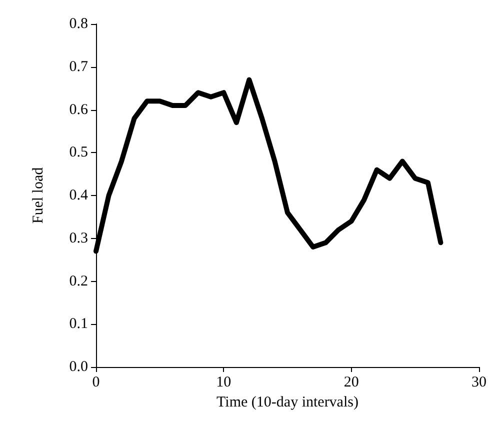  Describe the element at coordinates (78, 24) in the screenshot. I see `y-tick-label: 0.8` at that location.